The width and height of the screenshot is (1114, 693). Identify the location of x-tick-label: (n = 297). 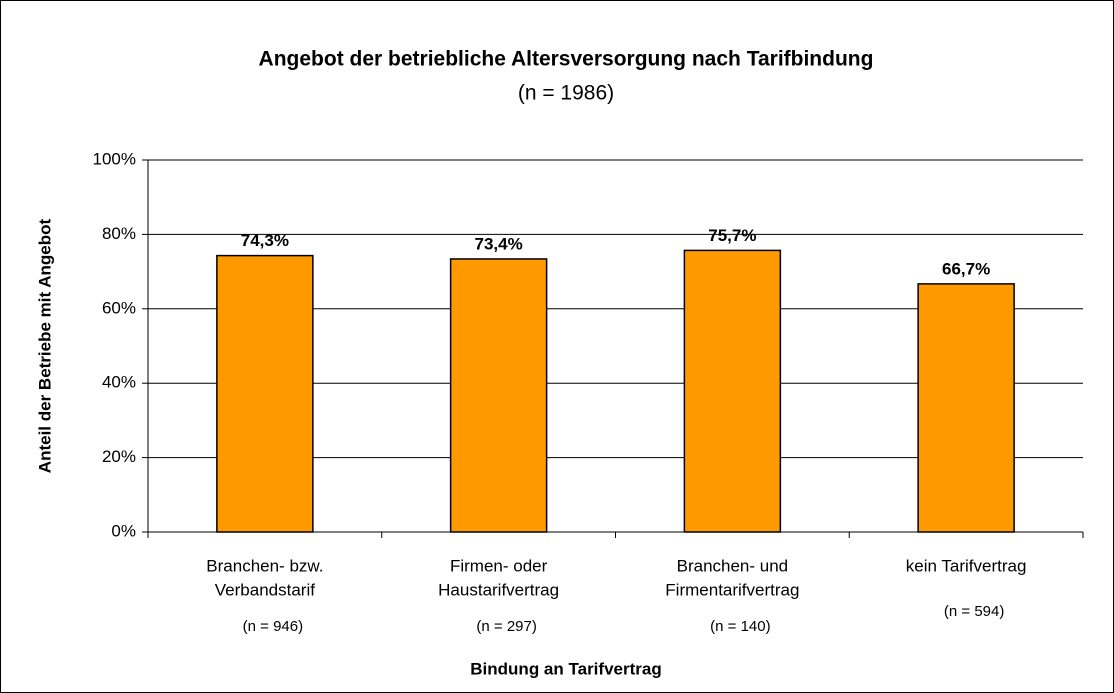
(506, 626).